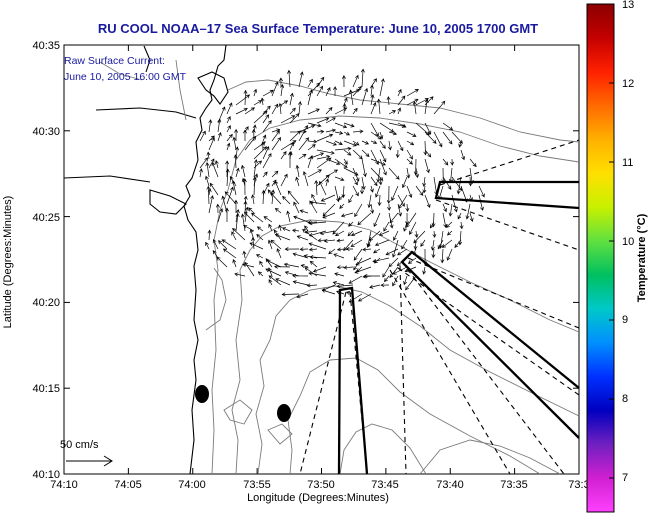 The width and height of the screenshot is (651, 515). I want to click on x-tick-label: 74:05, so click(128, 485).